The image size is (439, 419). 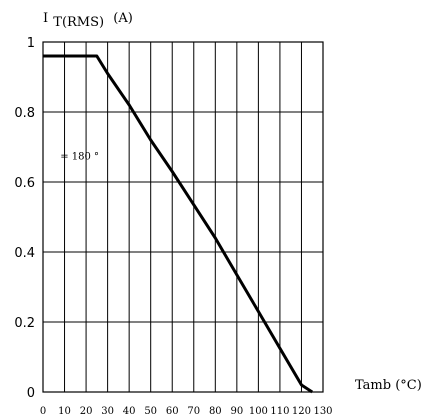 I want to click on x-tick-label: 30, so click(x=107, y=411).